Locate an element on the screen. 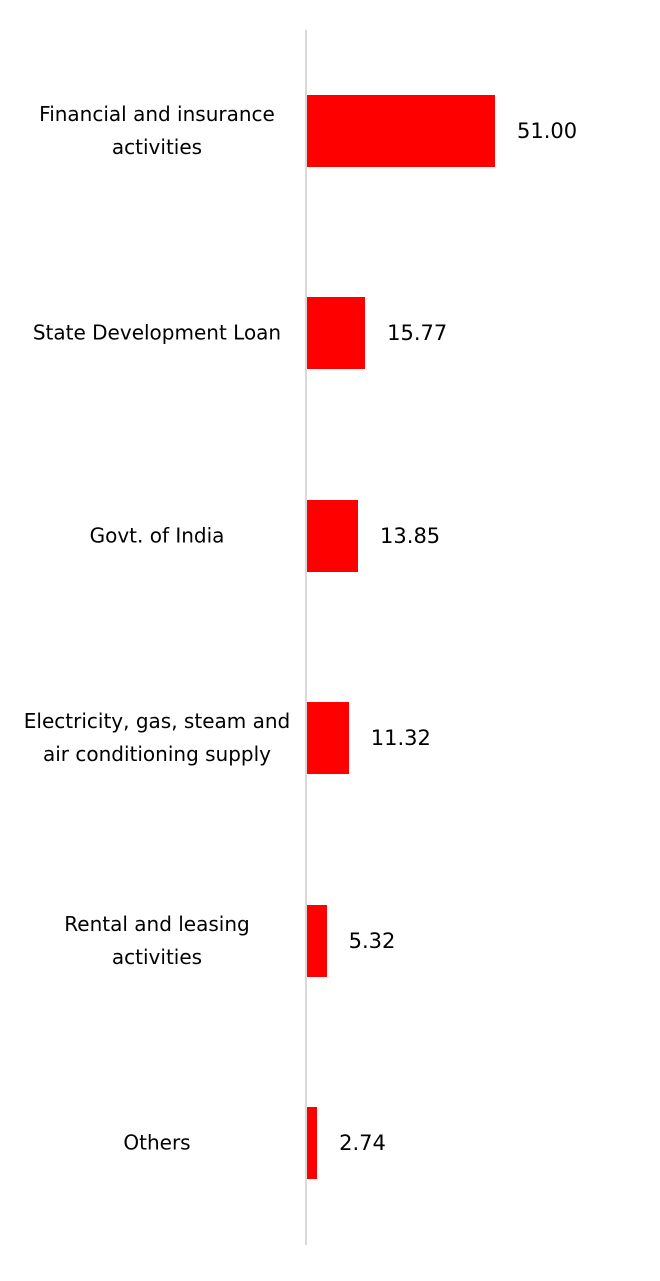 The width and height of the screenshot is (660, 1281). category-label: Financial and insurance activities is located at coordinates (157, 130).